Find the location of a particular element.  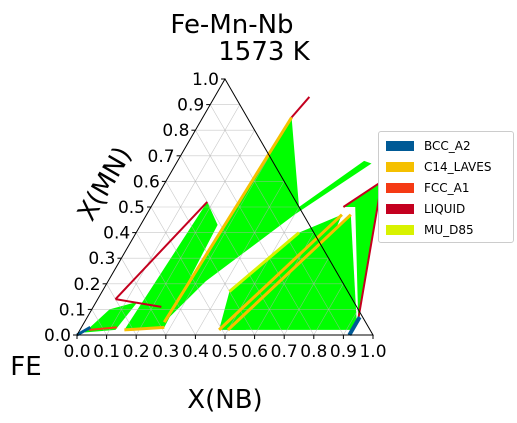

x-tick-label: 0.1 is located at coordinates (106, 352).